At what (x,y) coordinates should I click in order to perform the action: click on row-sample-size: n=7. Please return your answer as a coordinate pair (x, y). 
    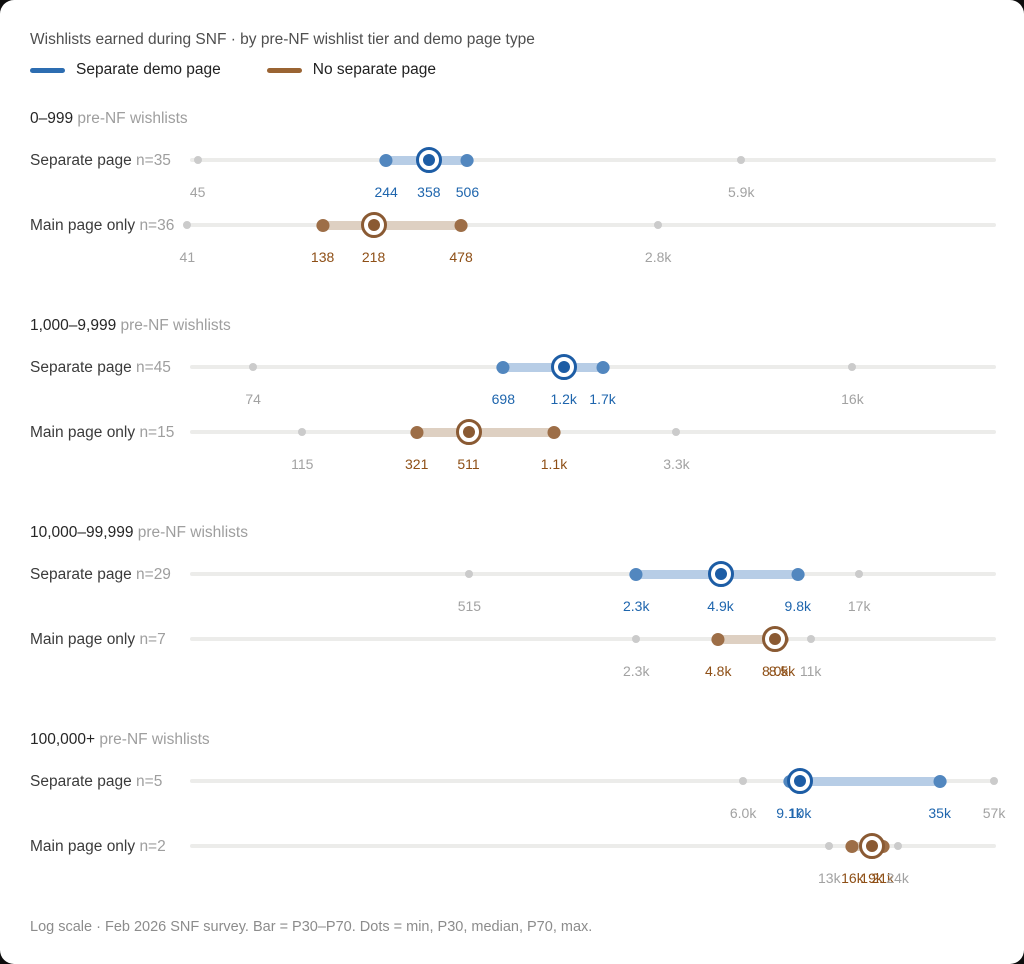
    Looking at the image, I should click on (152, 639).